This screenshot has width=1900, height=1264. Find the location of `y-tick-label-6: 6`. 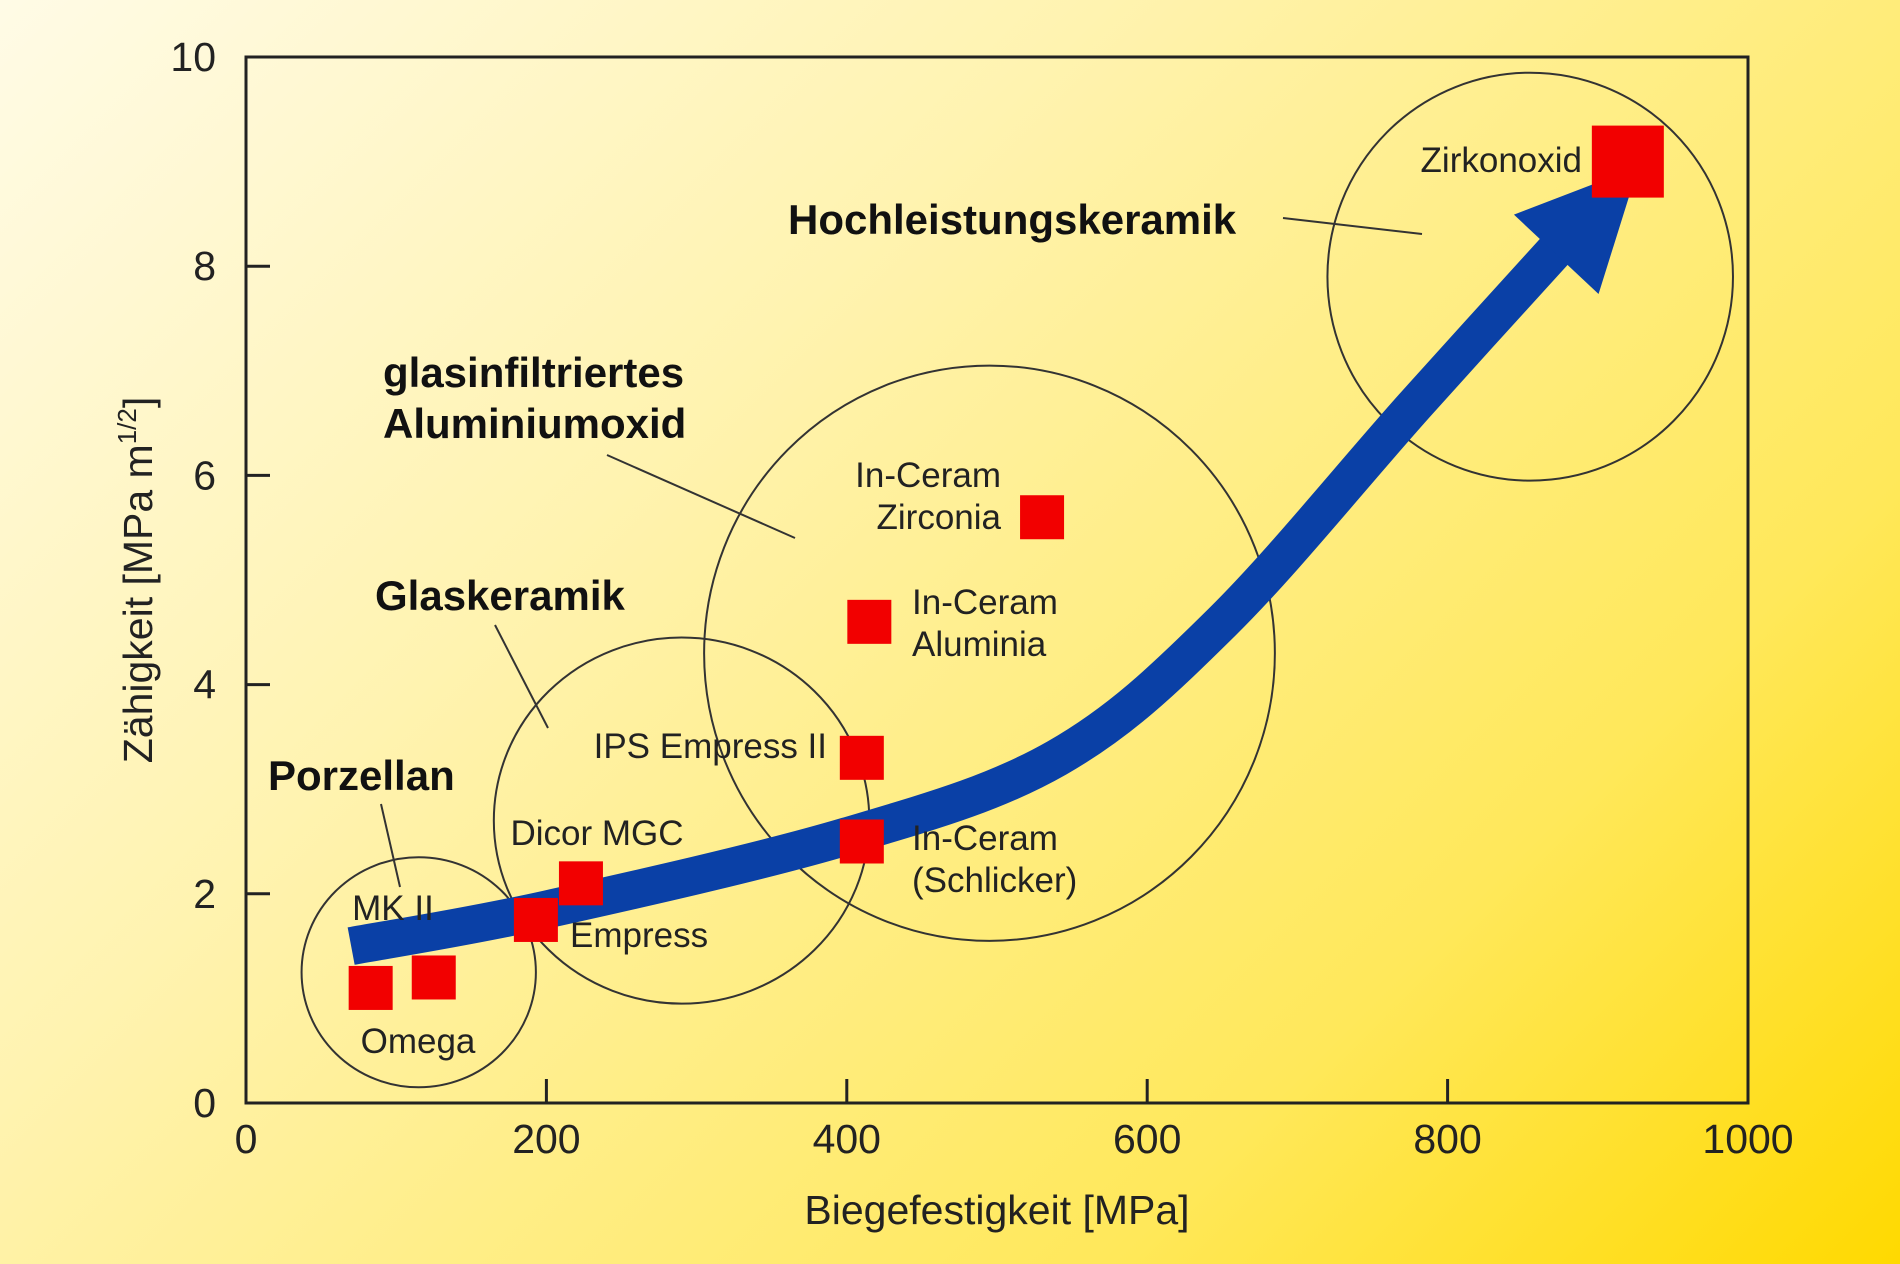

y-tick-label-6: 6 is located at coordinates (204, 475).